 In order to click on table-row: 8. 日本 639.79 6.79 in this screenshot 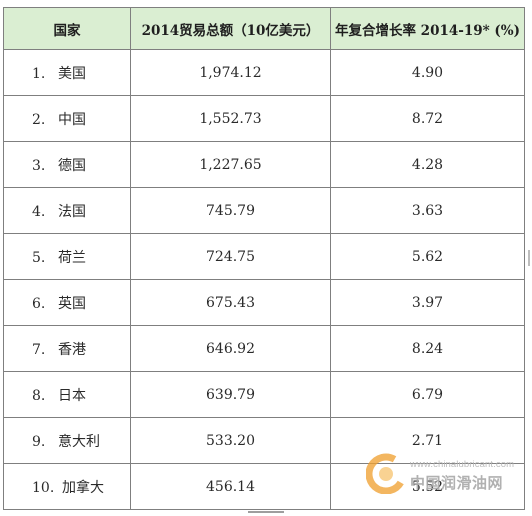, I will do `click(264, 394)`.